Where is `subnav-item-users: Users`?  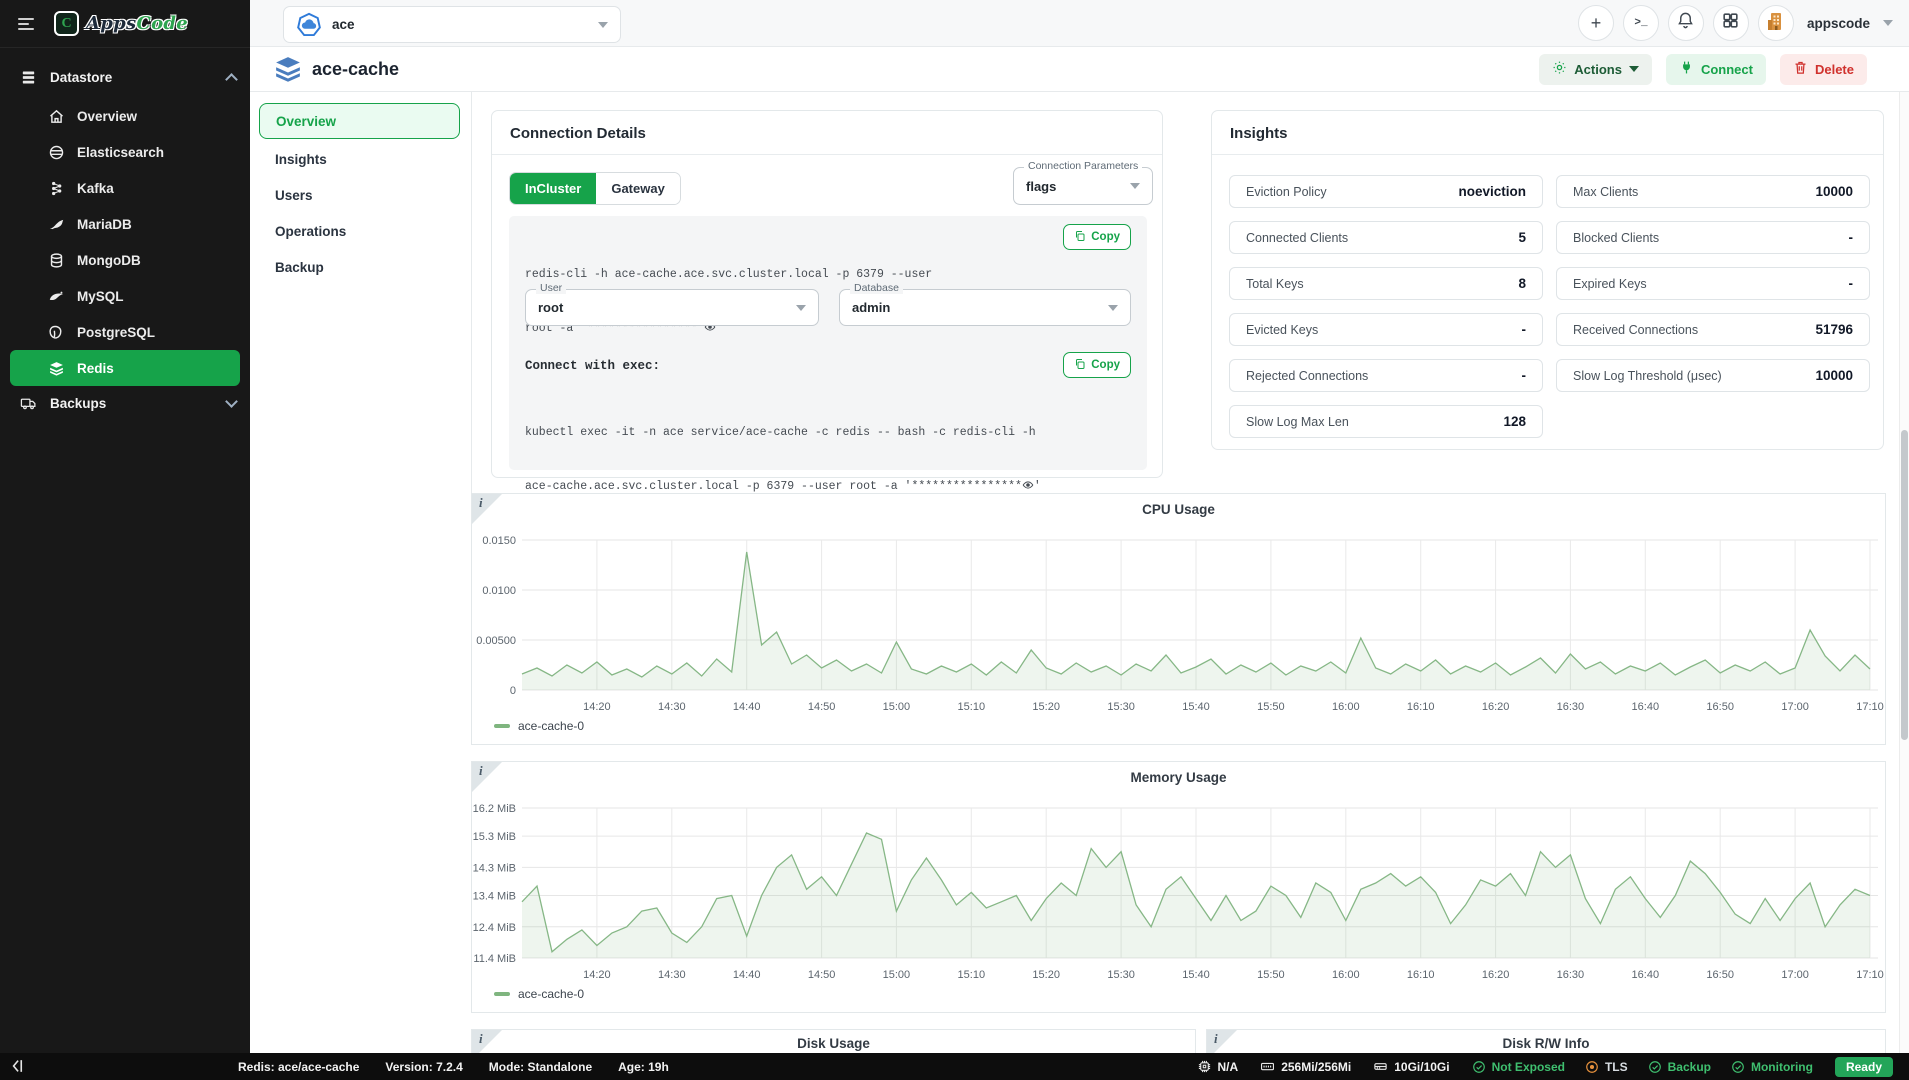
subnav-item-users: Users is located at coordinates (294, 195).